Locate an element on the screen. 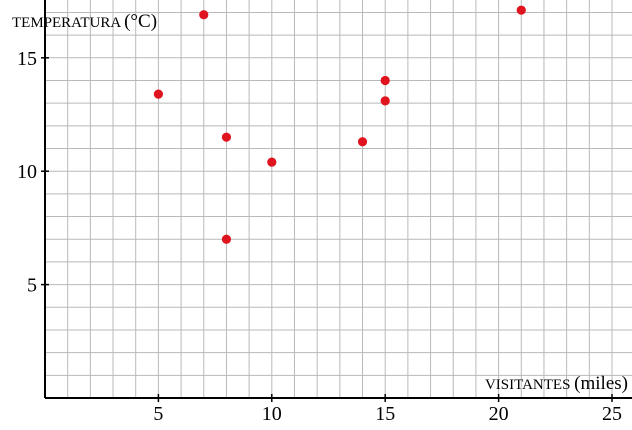 The image size is (632, 430). y-tick-label: 10 is located at coordinates (27, 172).